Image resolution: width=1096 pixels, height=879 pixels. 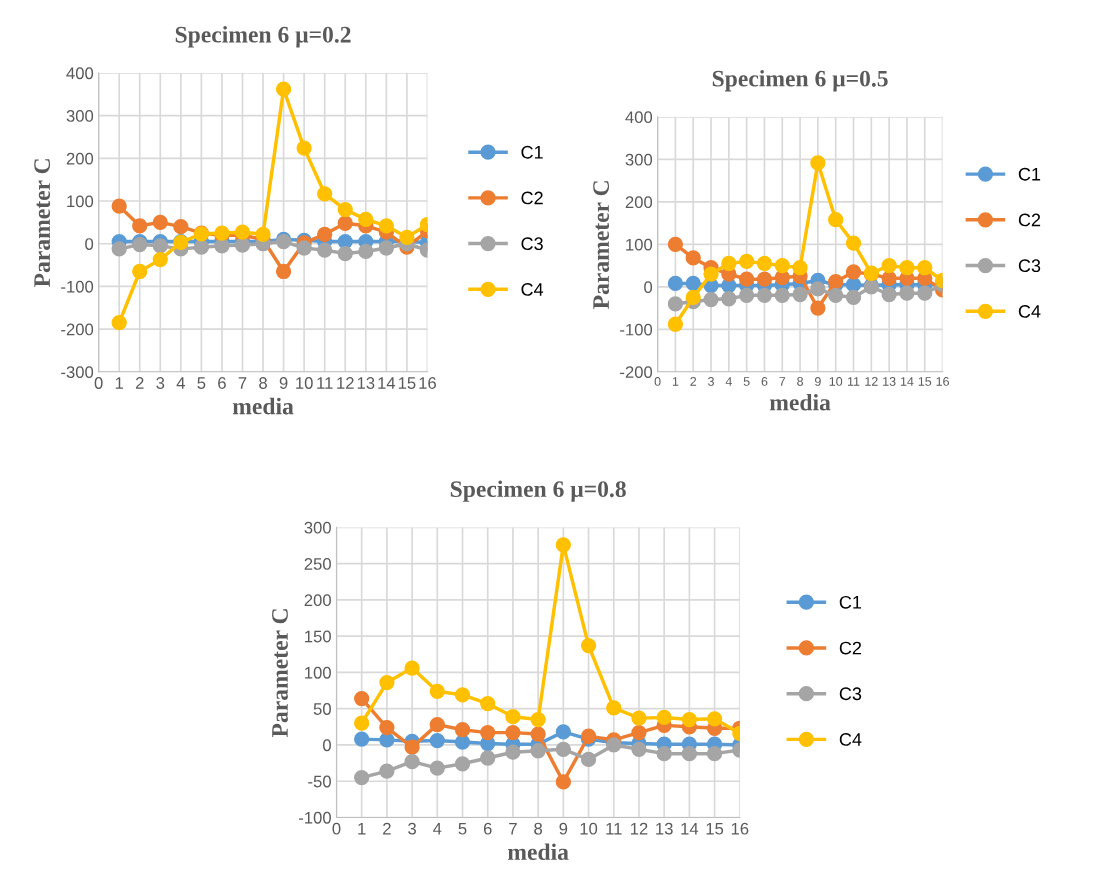 I want to click on y-tick-label: 150, so click(x=318, y=636).